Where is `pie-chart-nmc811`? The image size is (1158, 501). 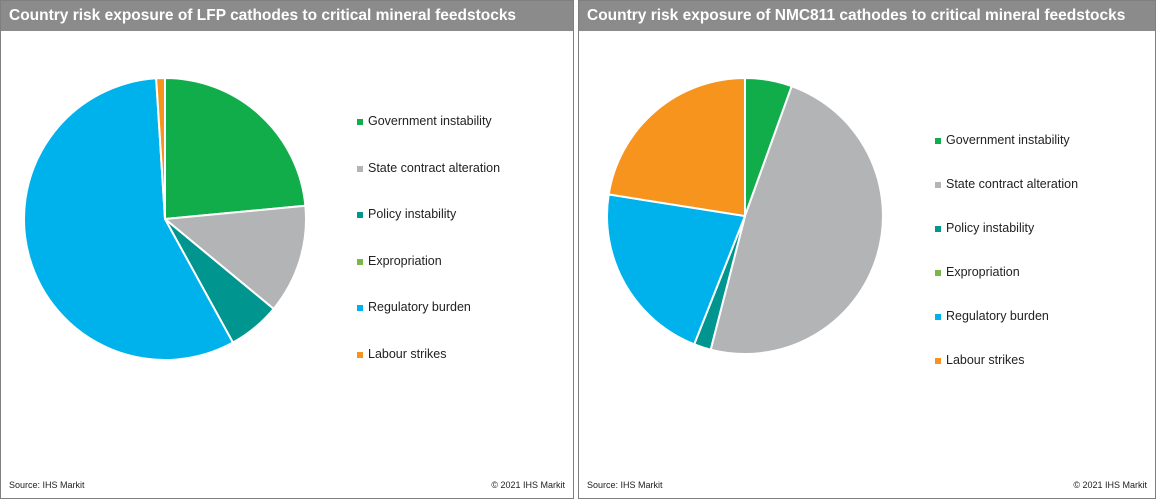
pie-chart-nmc811 is located at coordinates (745, 216).